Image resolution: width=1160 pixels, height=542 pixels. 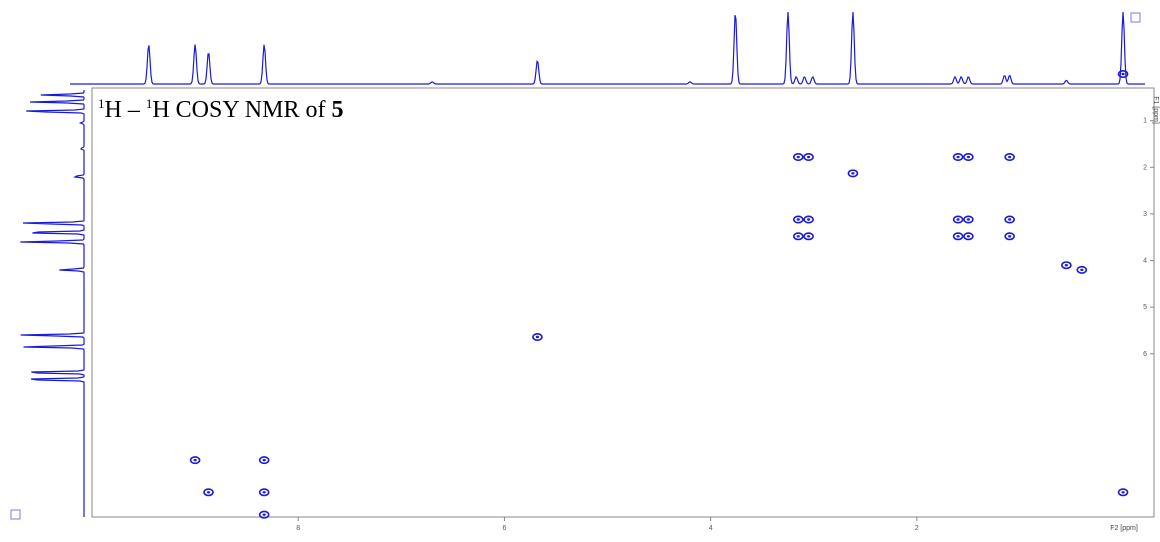 I want to click on f2-projection-trace, so click(x=607, y=48).